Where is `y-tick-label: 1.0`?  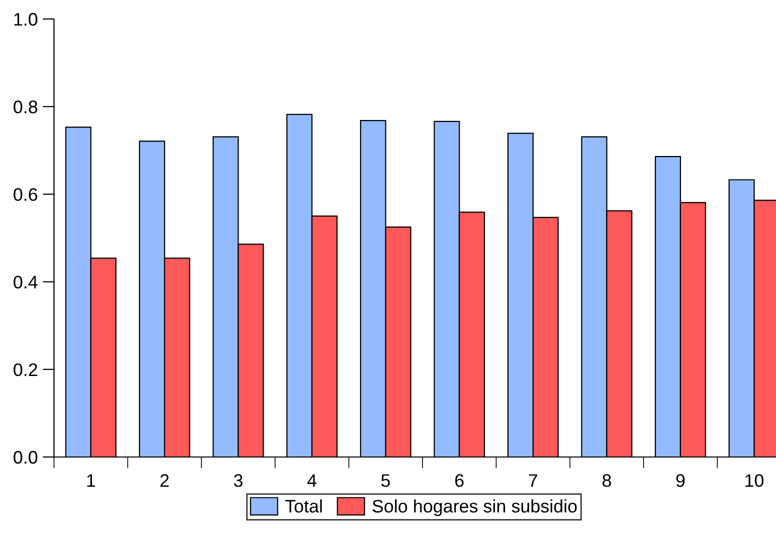
y-tick-label: 1.0 is located at coordinates (26, 19).